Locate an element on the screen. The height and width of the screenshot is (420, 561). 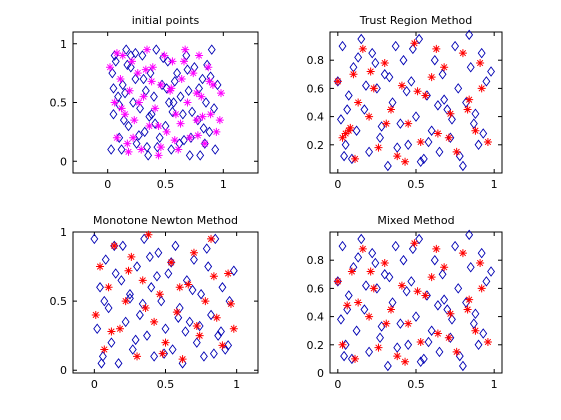
y-tick-label: 0 is located at coordinates (320, 373).